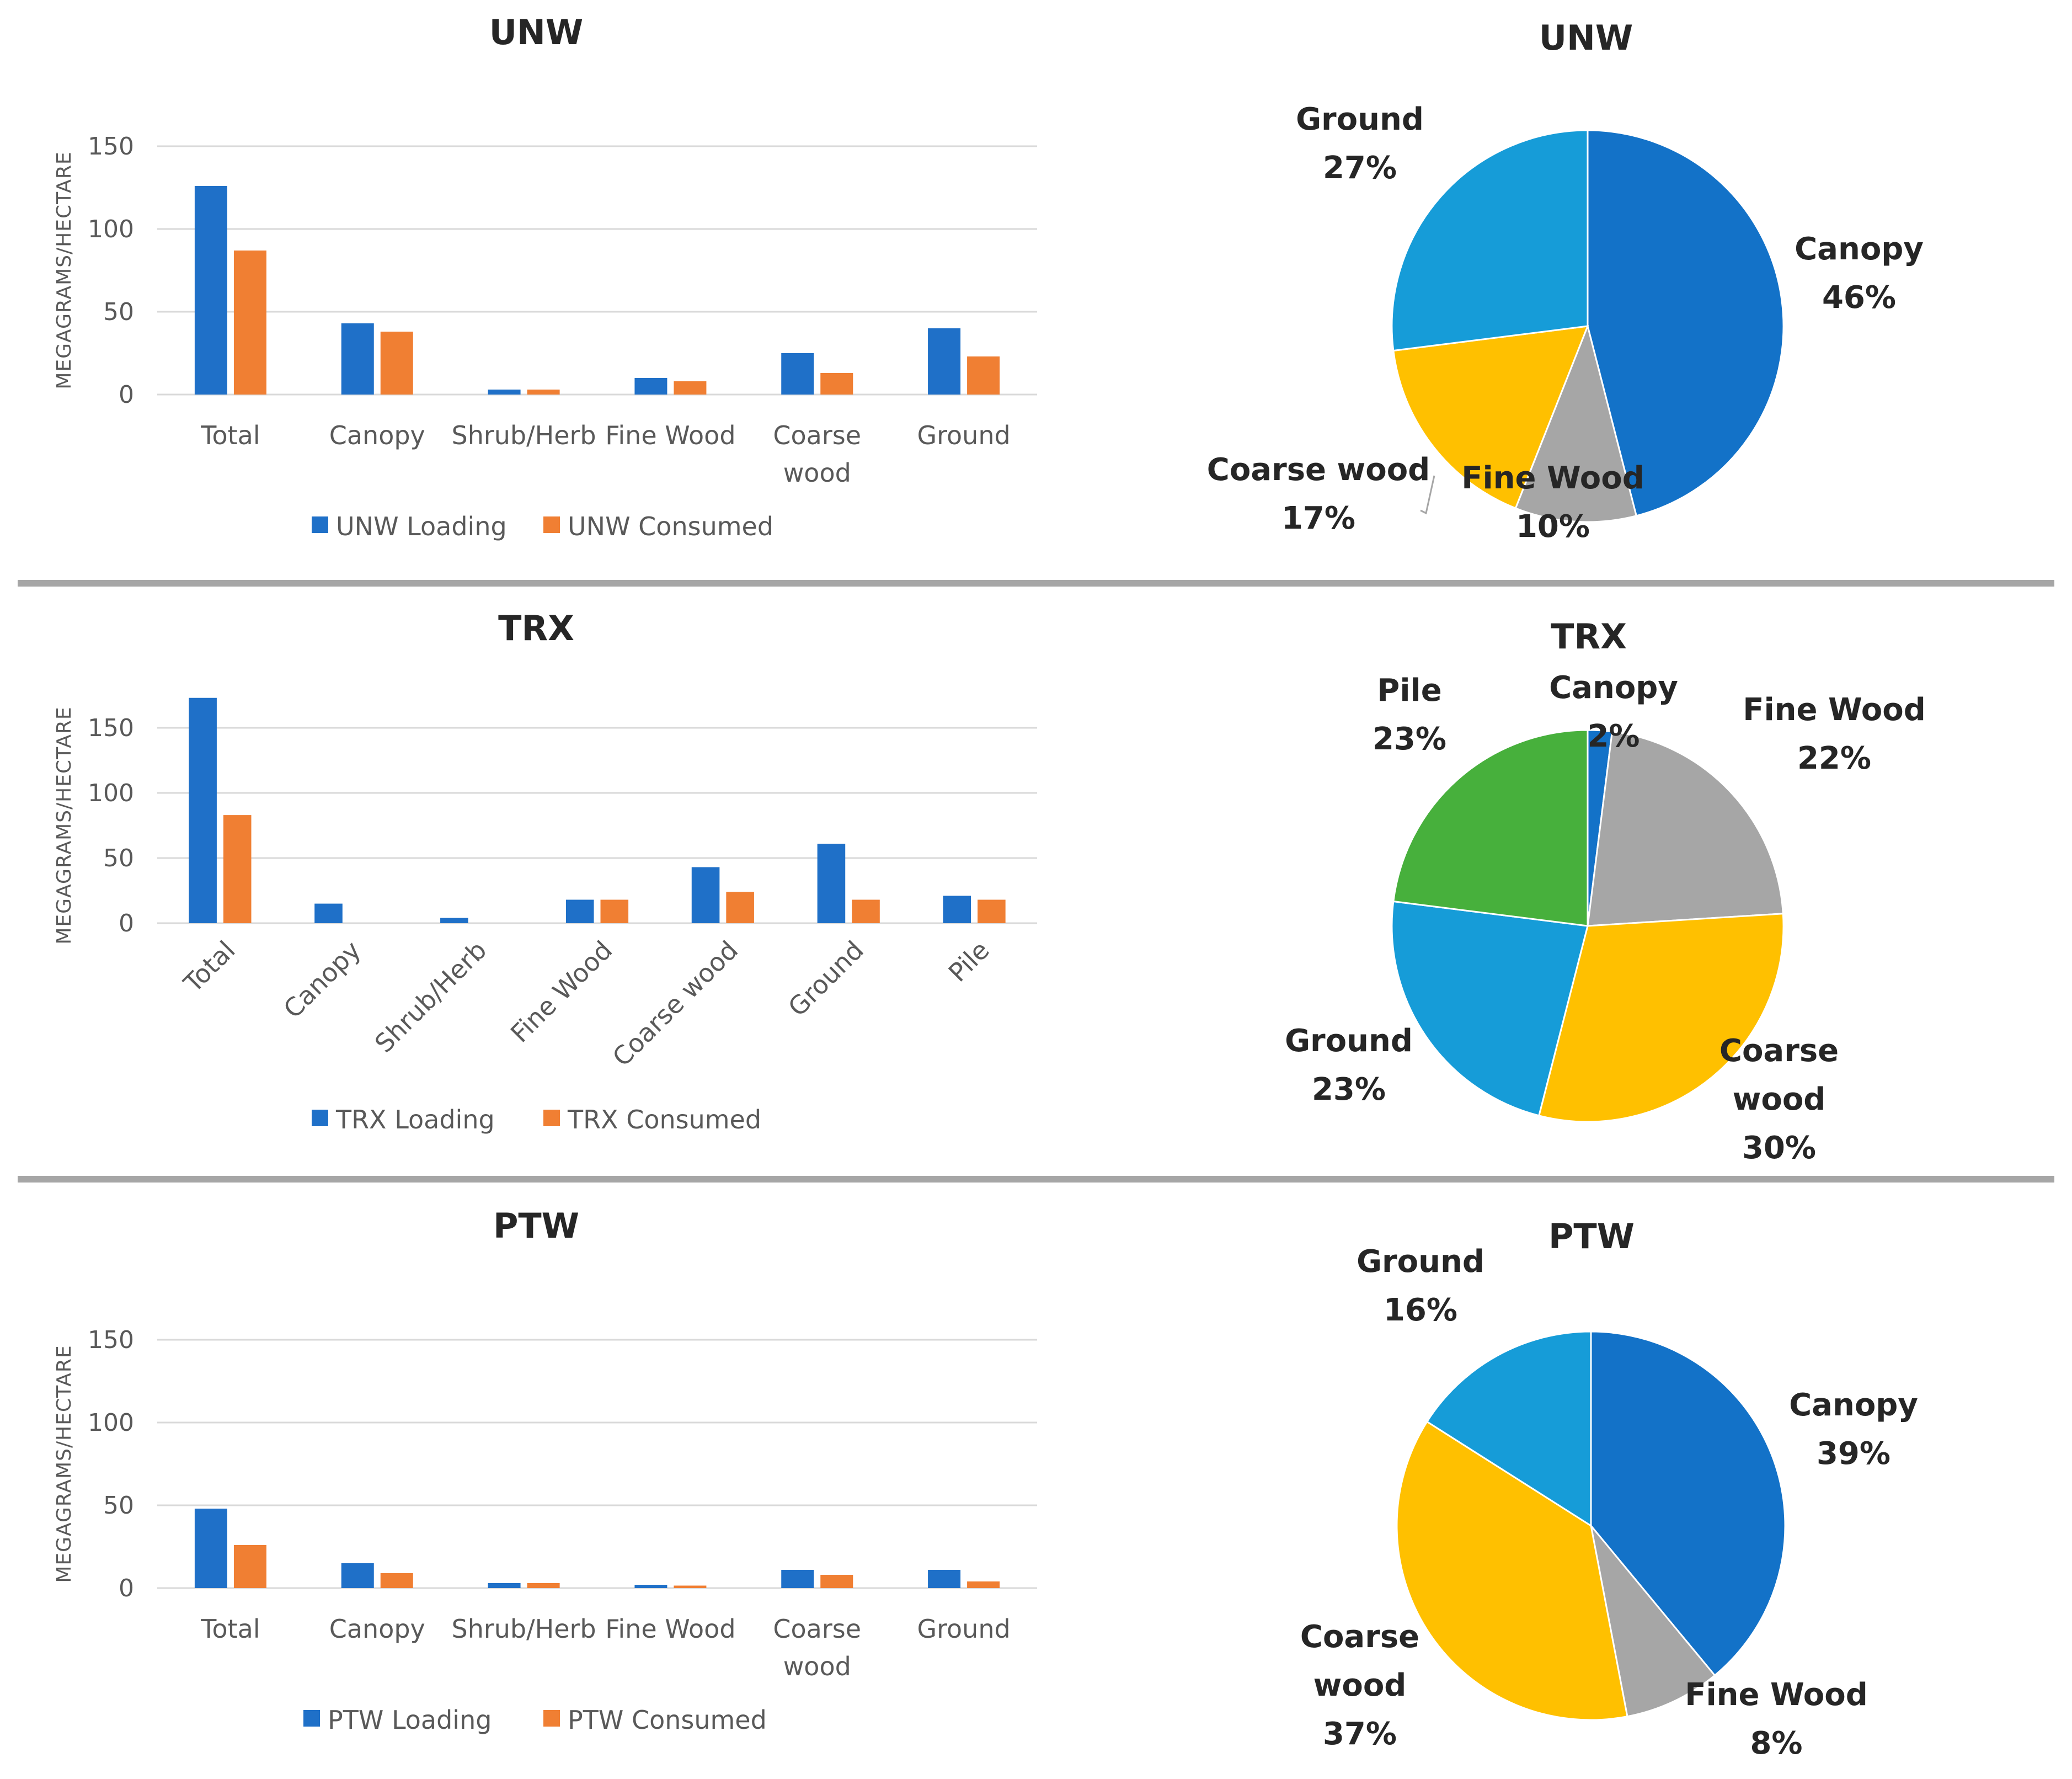 This screenshot has width=2072, height=1779. Describe the element at coordinates (1409, 739) in the screenshot. I see `slice-percent-pile: 23%` at that location.